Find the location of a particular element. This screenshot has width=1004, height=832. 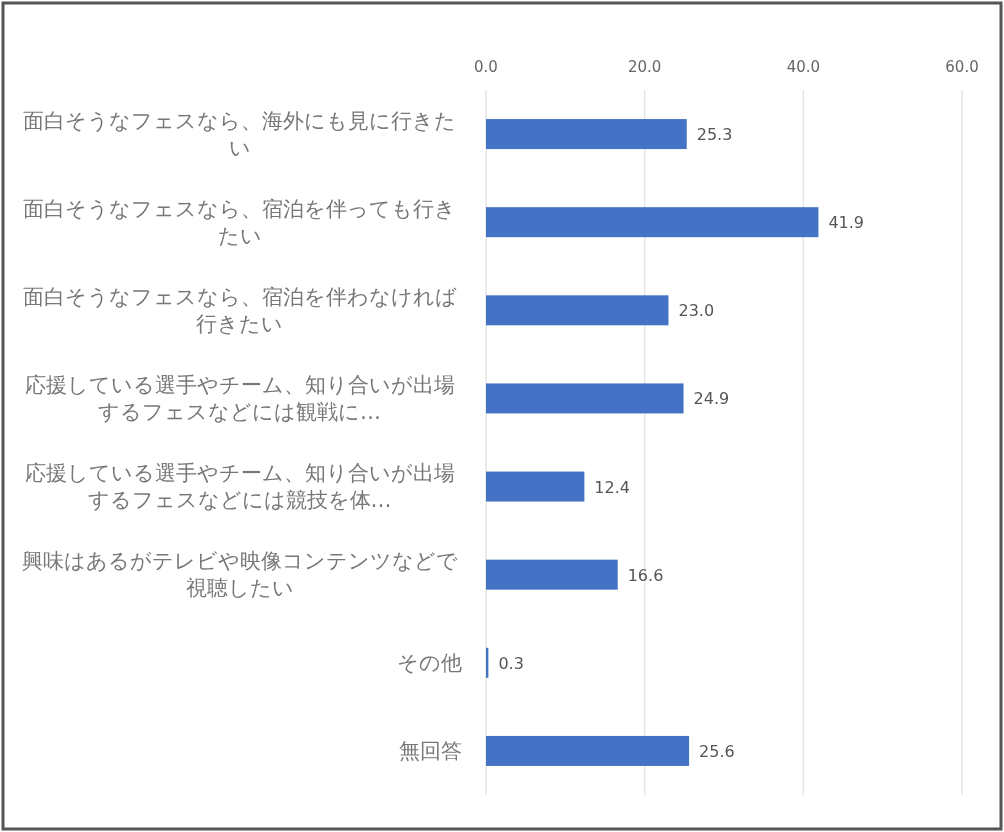

x-tick-label: 60.0 is located at coordinates (962, 67).